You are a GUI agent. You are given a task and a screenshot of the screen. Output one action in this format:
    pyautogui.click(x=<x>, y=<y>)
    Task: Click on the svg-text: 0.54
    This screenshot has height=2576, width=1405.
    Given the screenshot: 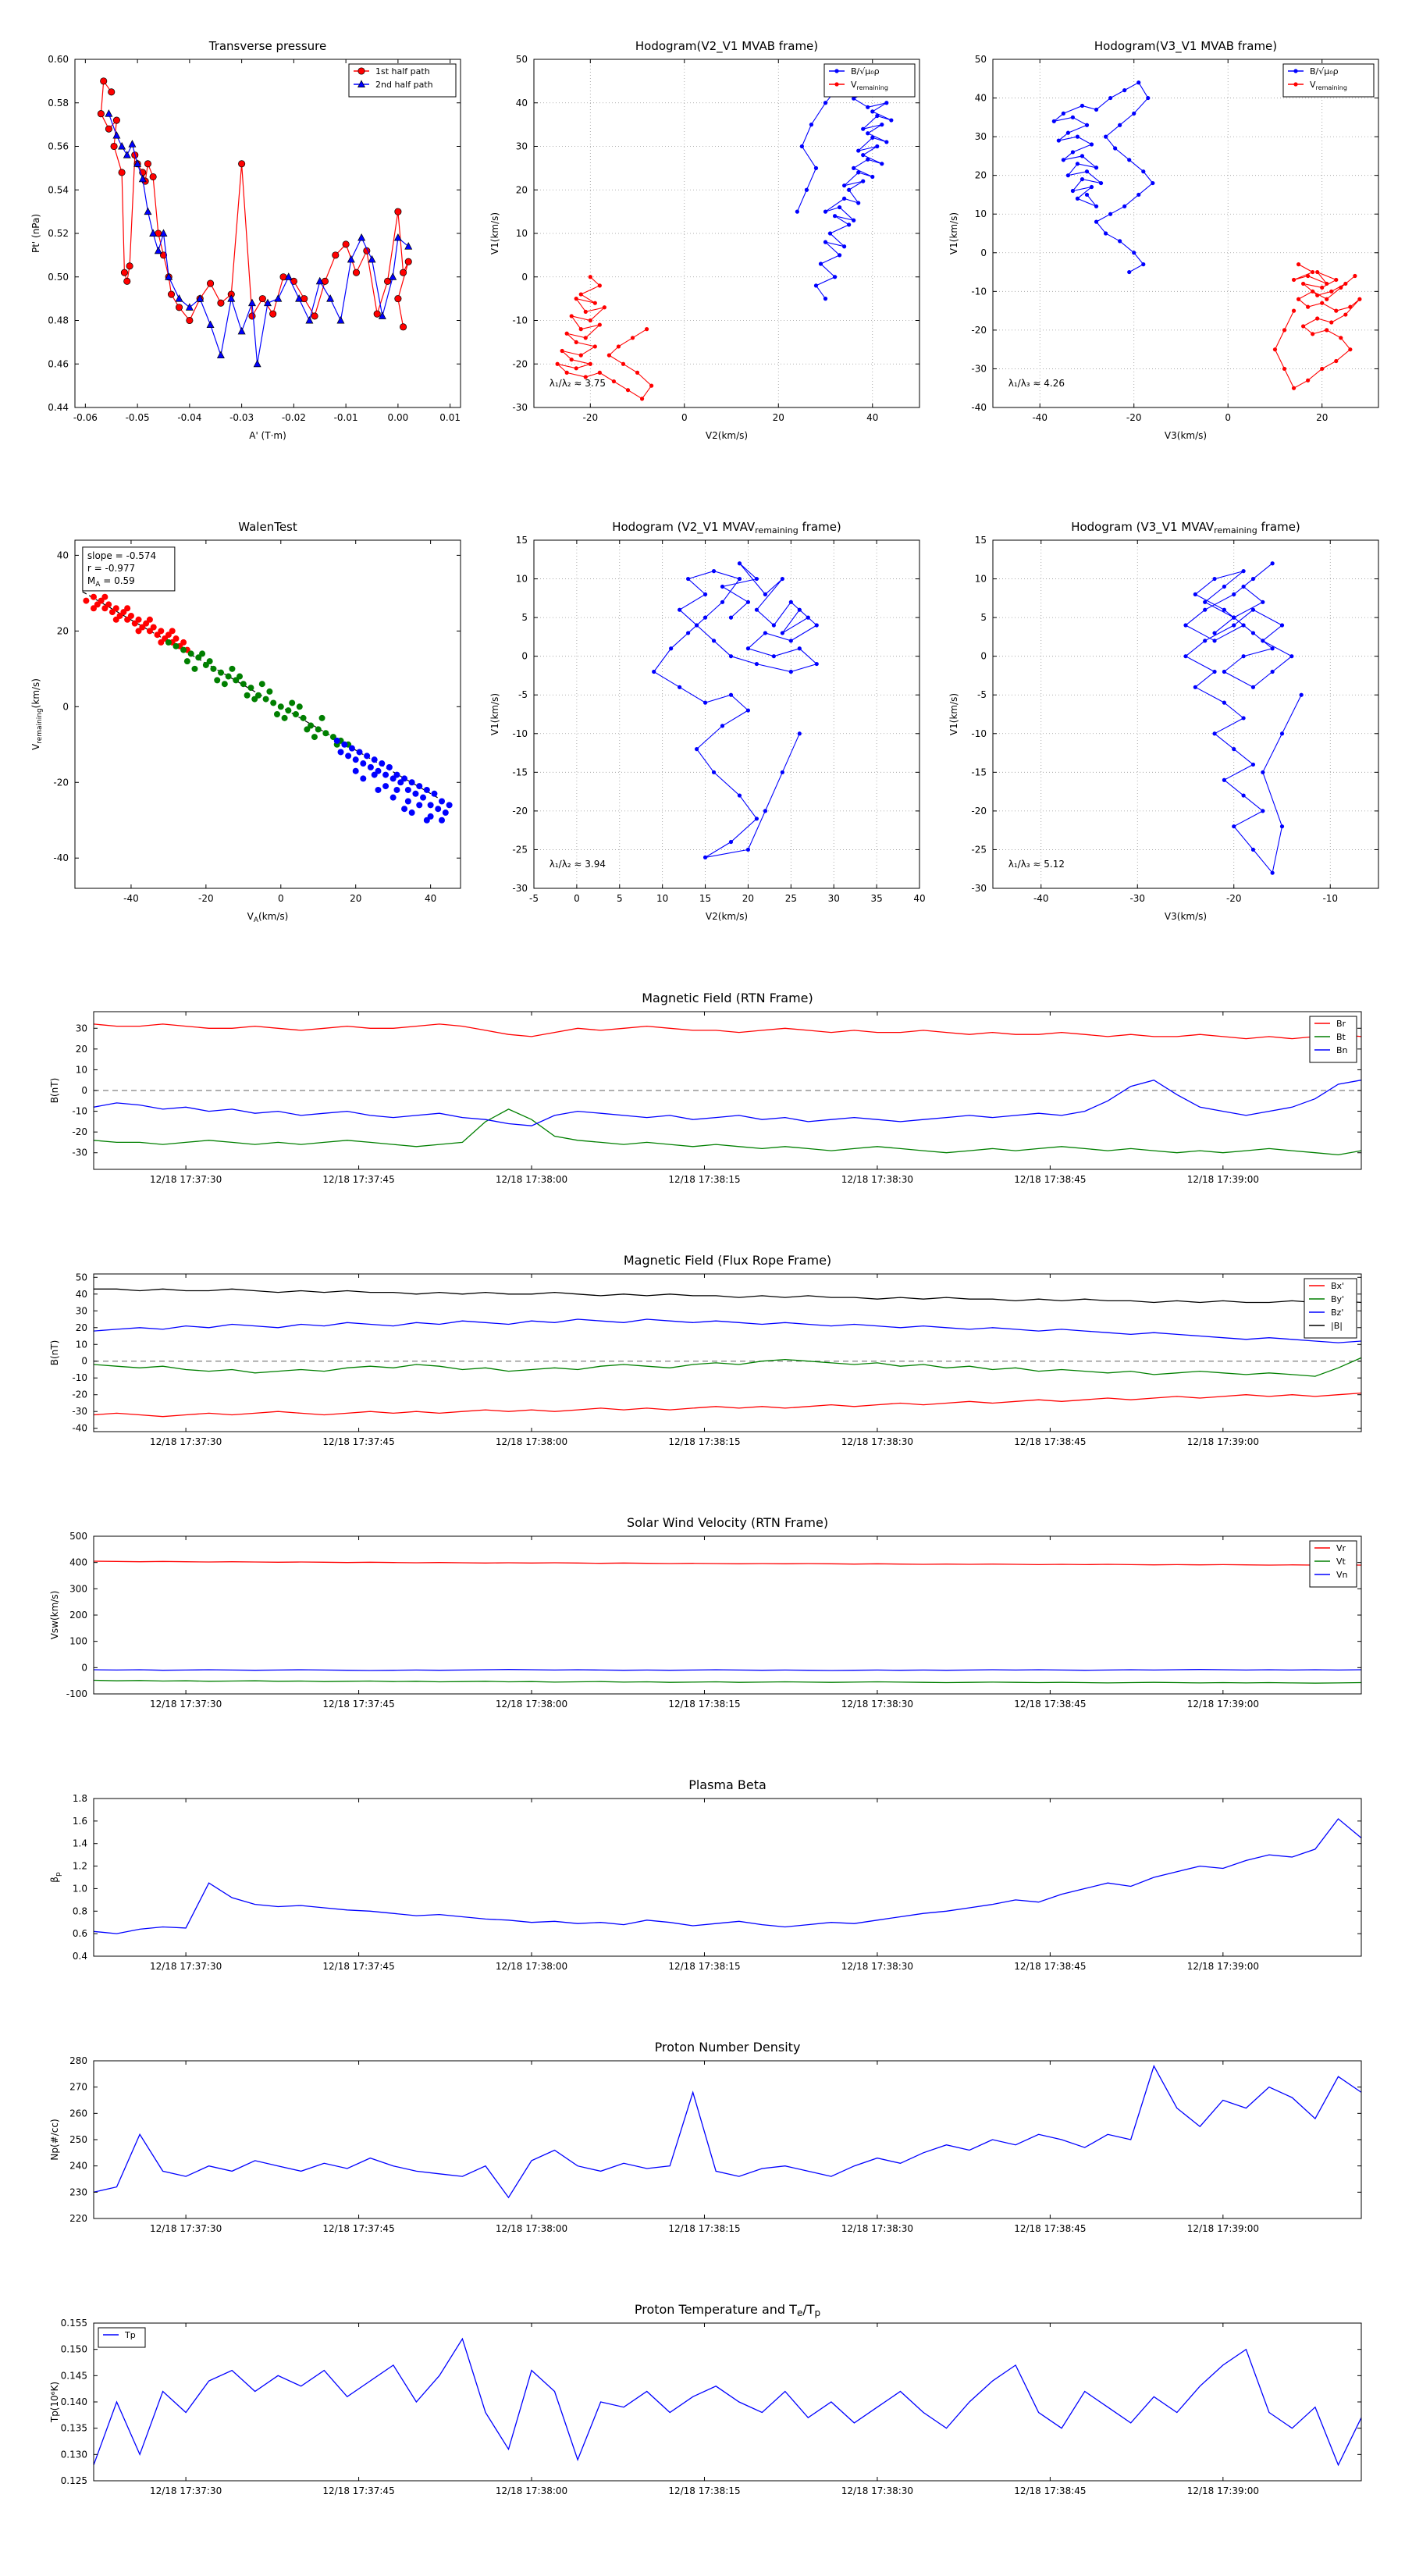 What is the action you would take?
    pyautogui.click(x=59, y=189)
    